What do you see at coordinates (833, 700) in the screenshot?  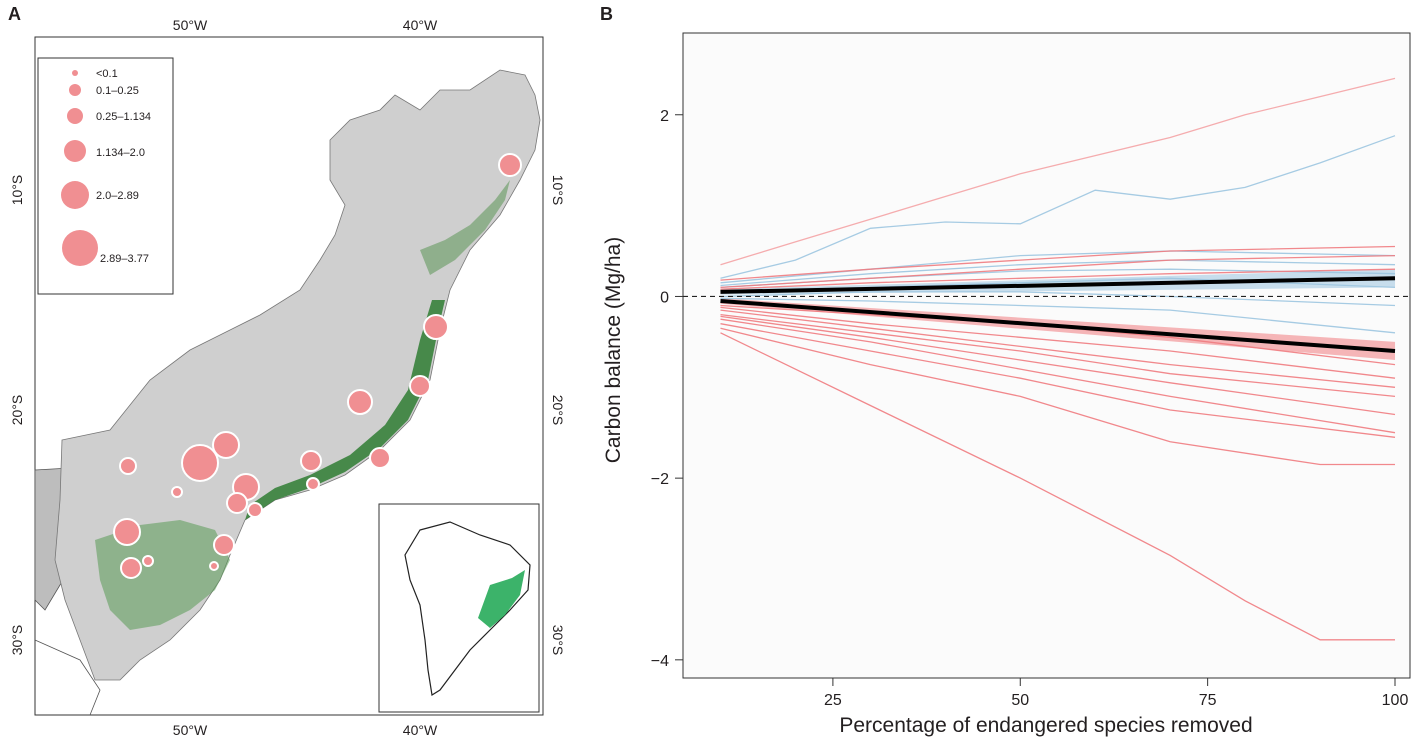 I see `x-tick-label: 25` at bounding box center [833, 700].